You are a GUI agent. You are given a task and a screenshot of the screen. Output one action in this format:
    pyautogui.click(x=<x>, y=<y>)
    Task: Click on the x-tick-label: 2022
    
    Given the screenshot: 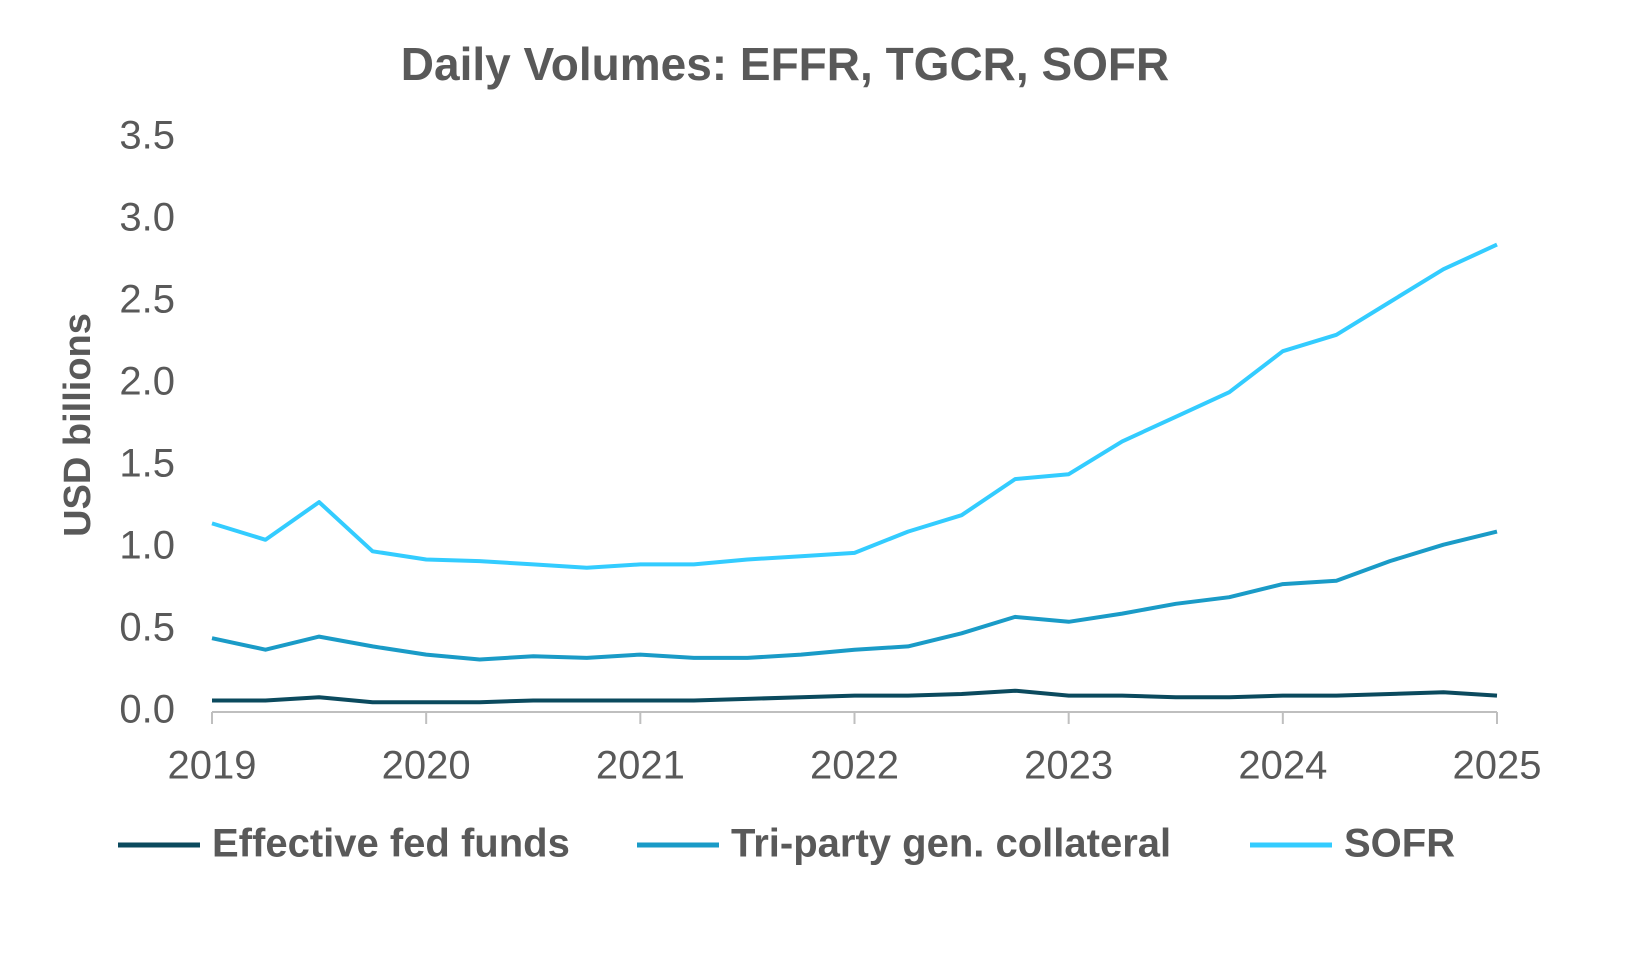 What is the action you would take?
    pyautogui.click(x=854, y=766)
    